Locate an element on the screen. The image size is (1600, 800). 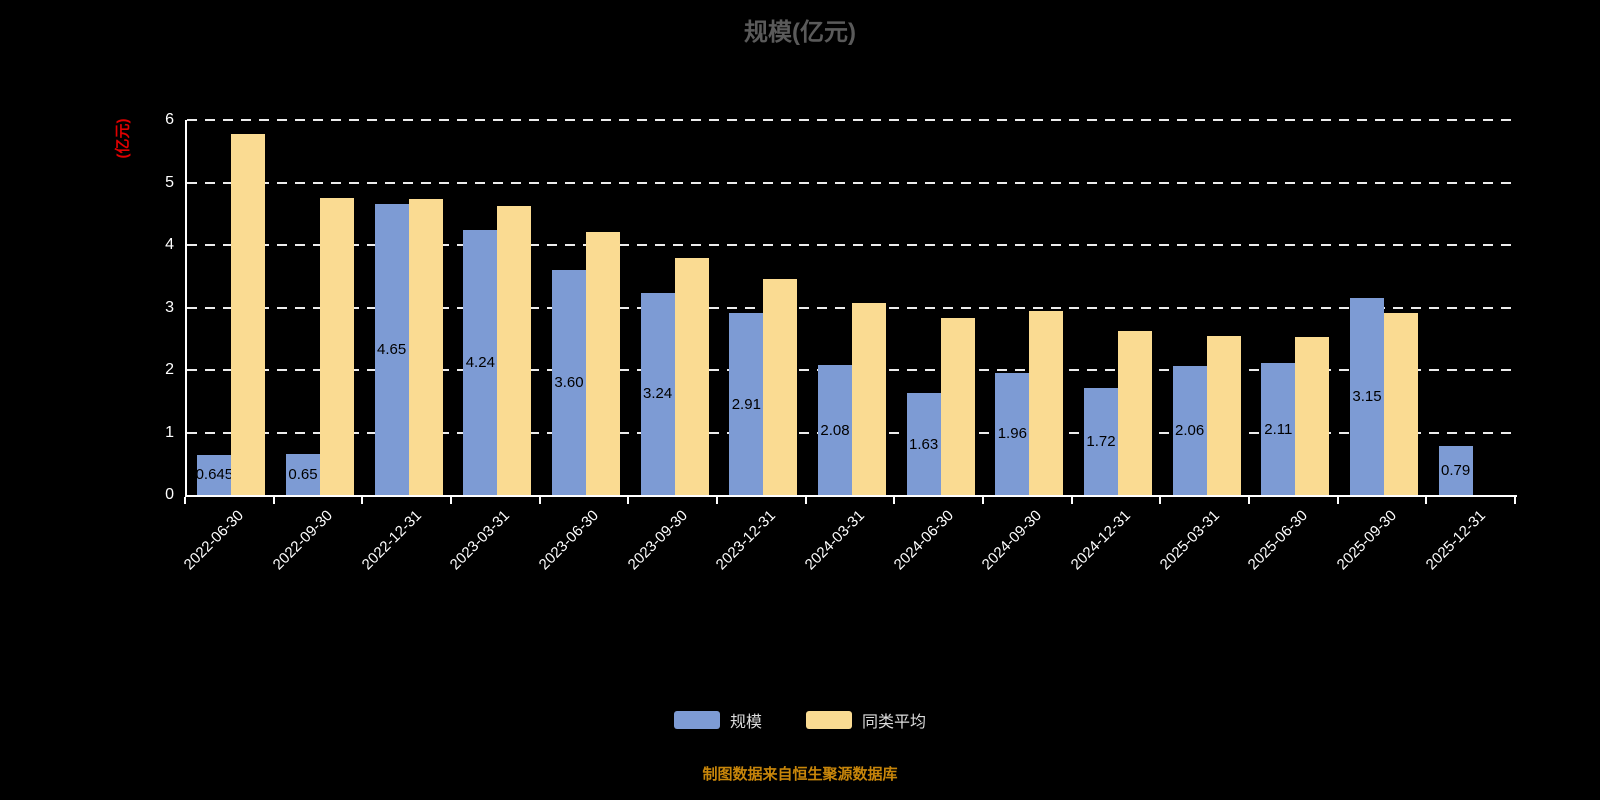
bar-value-label: 3.60 is located at coordinates (569, 382).